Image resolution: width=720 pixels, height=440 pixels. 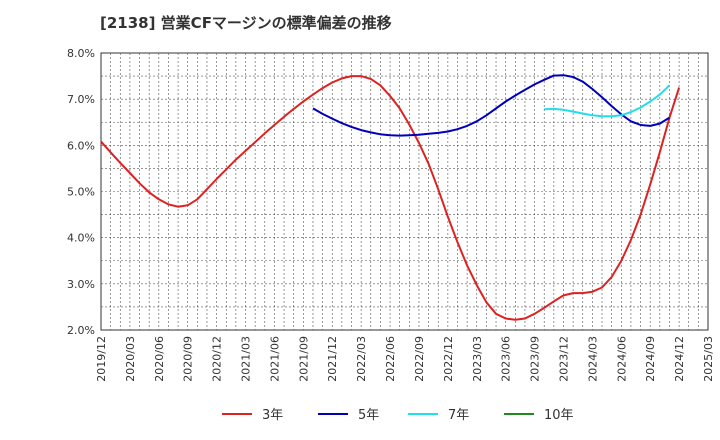 What do you see at coordinates (477, 359) in the screenshot?
I see `x-tick-label: 2023/03` at bounding box center [477, 359].